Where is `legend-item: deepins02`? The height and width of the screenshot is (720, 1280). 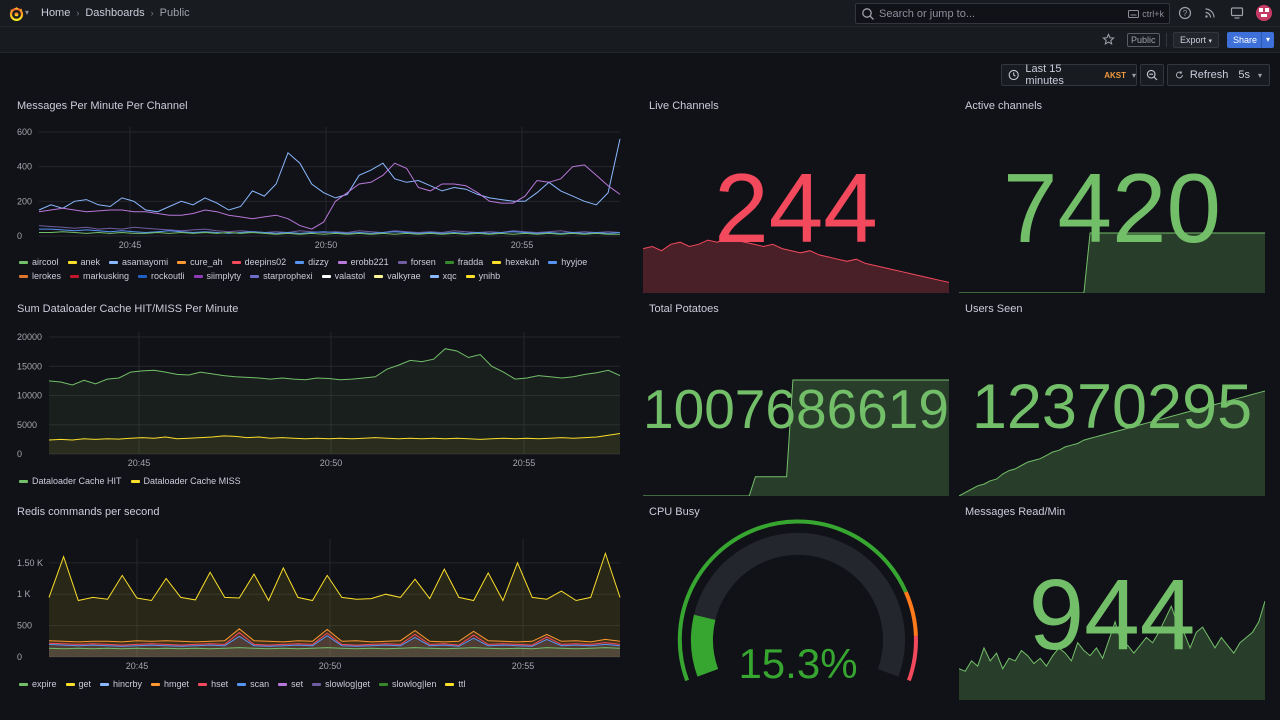 legend-item: deepins02 is located at coordinates (259, 262).